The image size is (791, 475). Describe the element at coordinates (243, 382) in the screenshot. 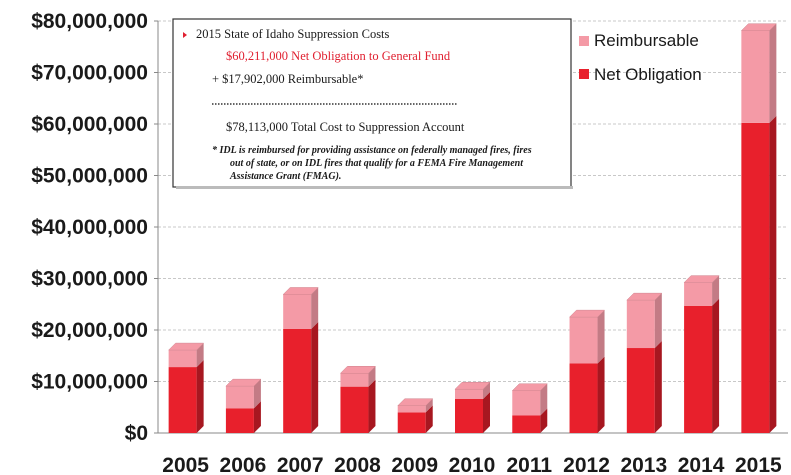

I see `bar-top-2006` at that location.